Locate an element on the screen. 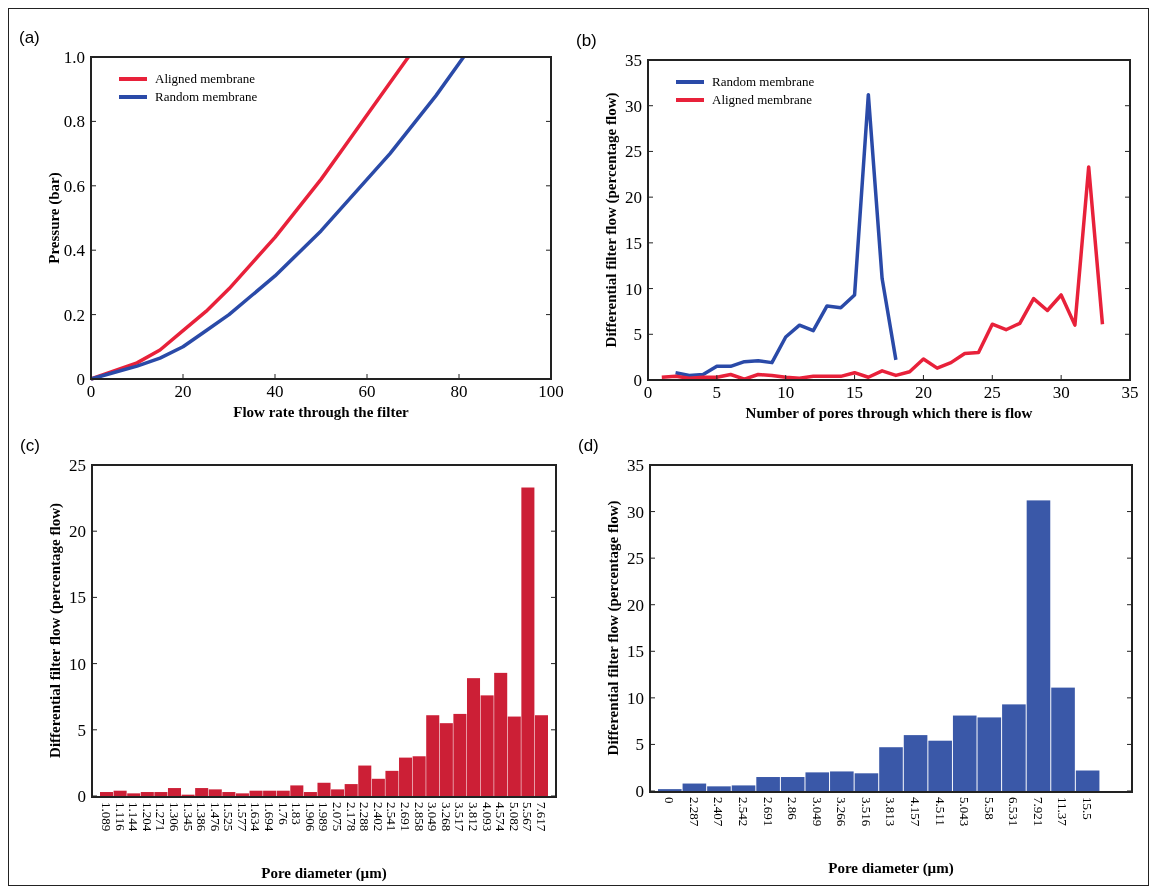 The height and width of the screenshot is (894, 1157). x-tick-label: 80 is located at coordinates (459, 391).